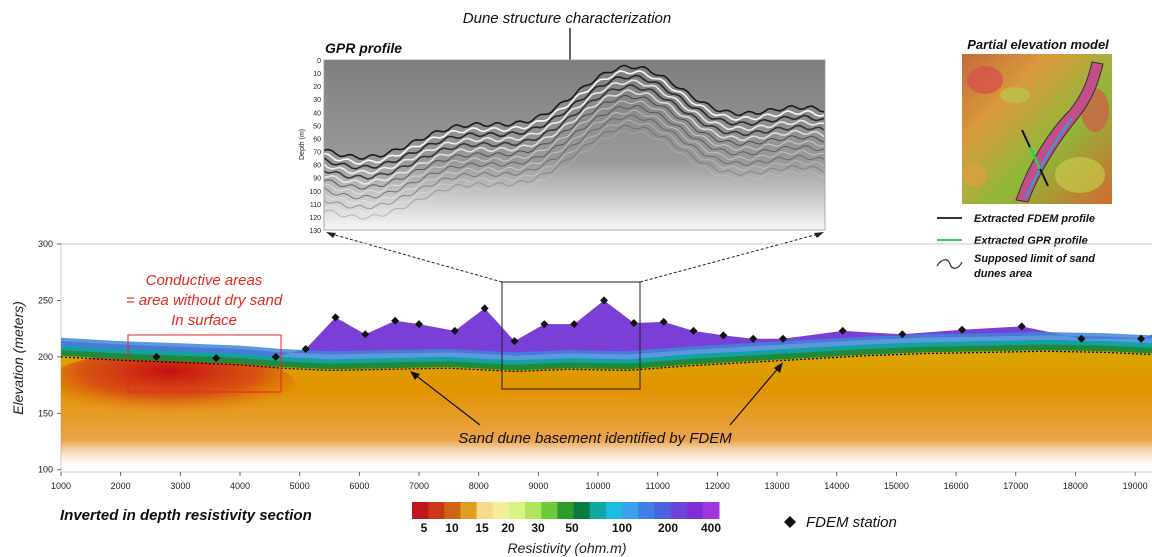  What do you see at coordinates (331, 235) in the screenshot?
I see `zoom-connector-left-head` at bounding box center [331, 235].